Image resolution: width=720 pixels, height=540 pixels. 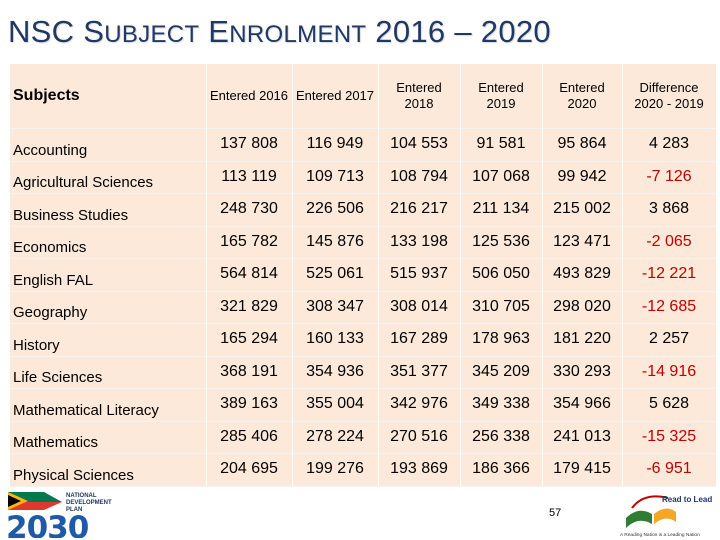 I want to click on value-cell: 345 209, so click(x=501, y=371).